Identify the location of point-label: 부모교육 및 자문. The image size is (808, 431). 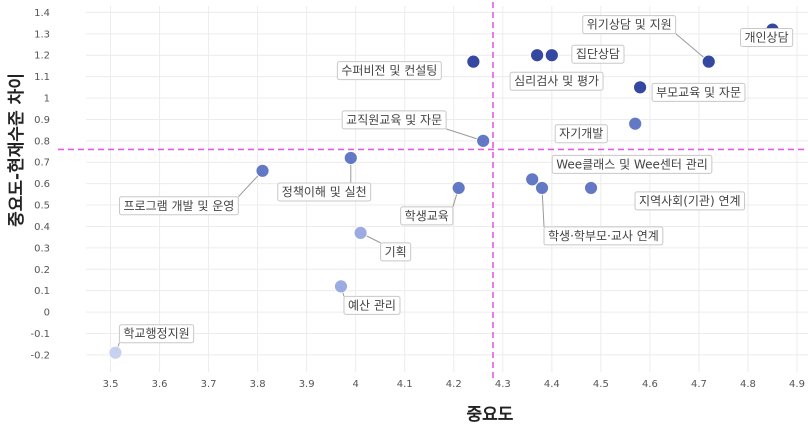
(698, 92).